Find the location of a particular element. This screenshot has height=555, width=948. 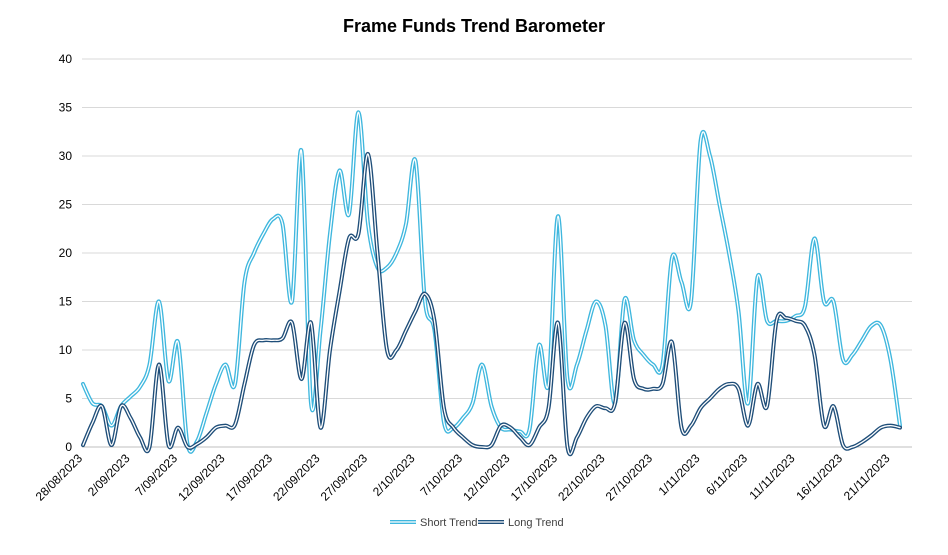

x-tick-label: 28/08/2023 is located at coordinates (59, 477).